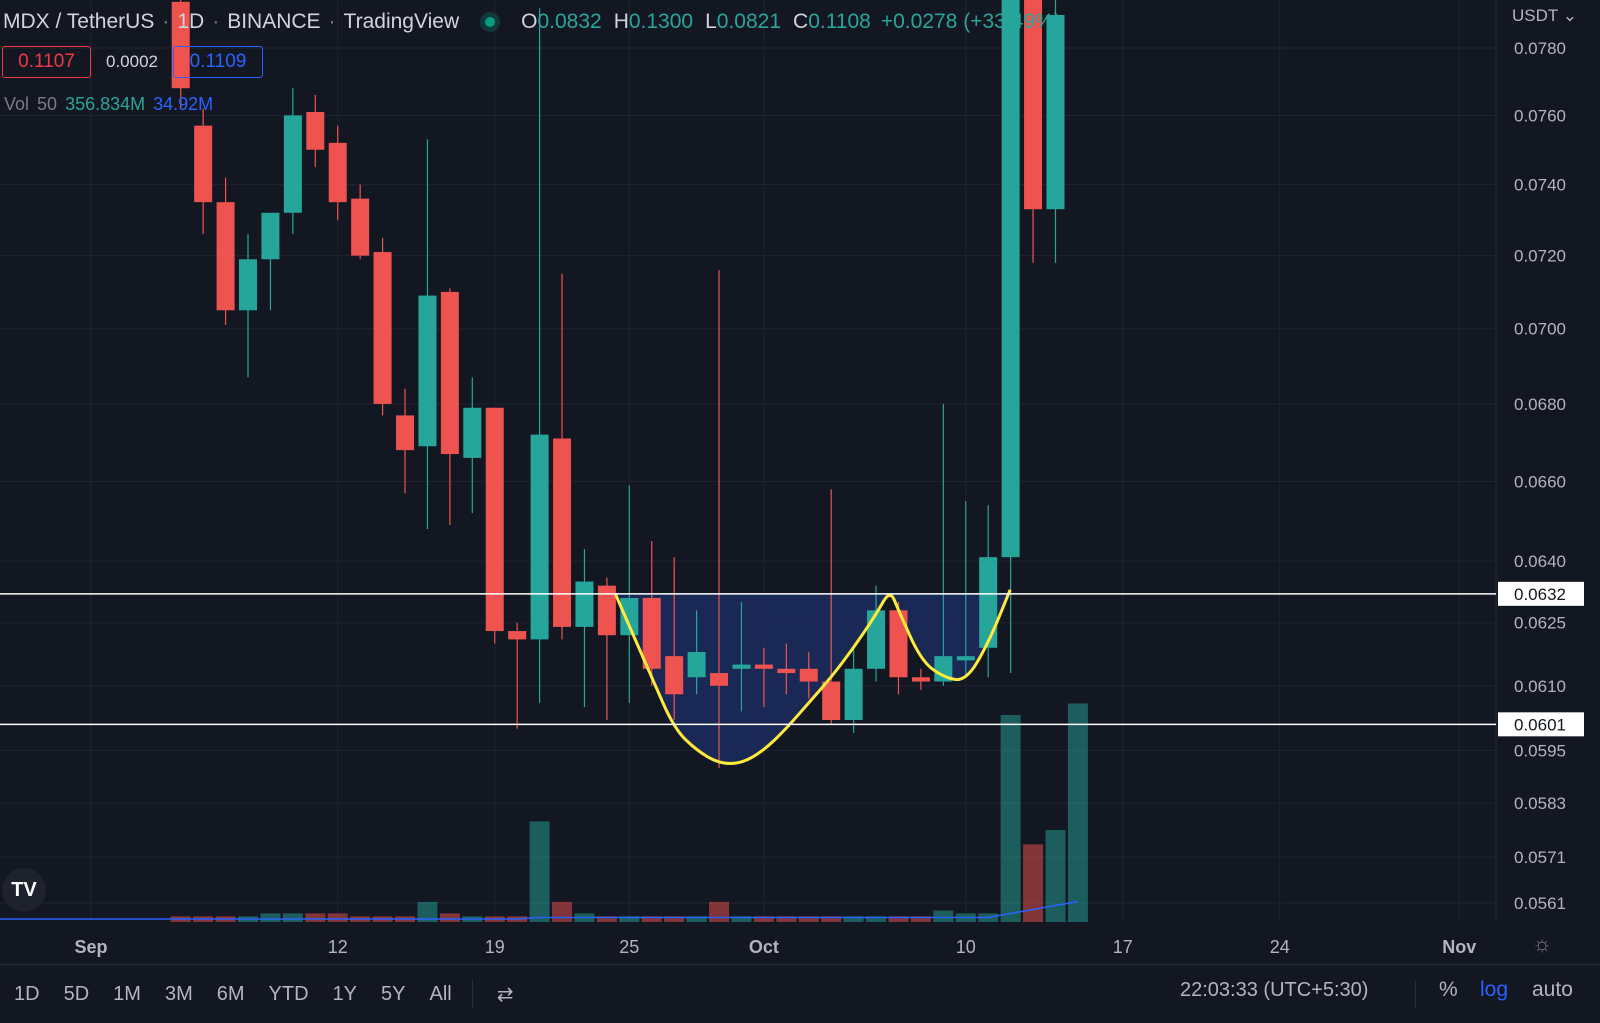 The image size is (1600, 1023). Describe the element at coordinates (440, 993) in the screenshot. I see `range-all-button: All` at that location.